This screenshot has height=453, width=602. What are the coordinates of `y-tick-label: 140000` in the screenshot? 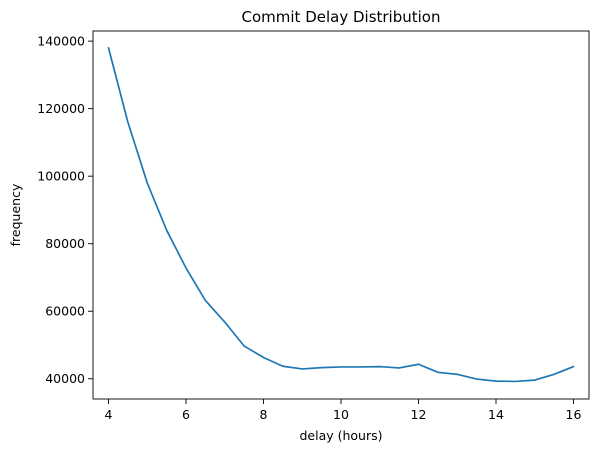 It's located at (61, 41).